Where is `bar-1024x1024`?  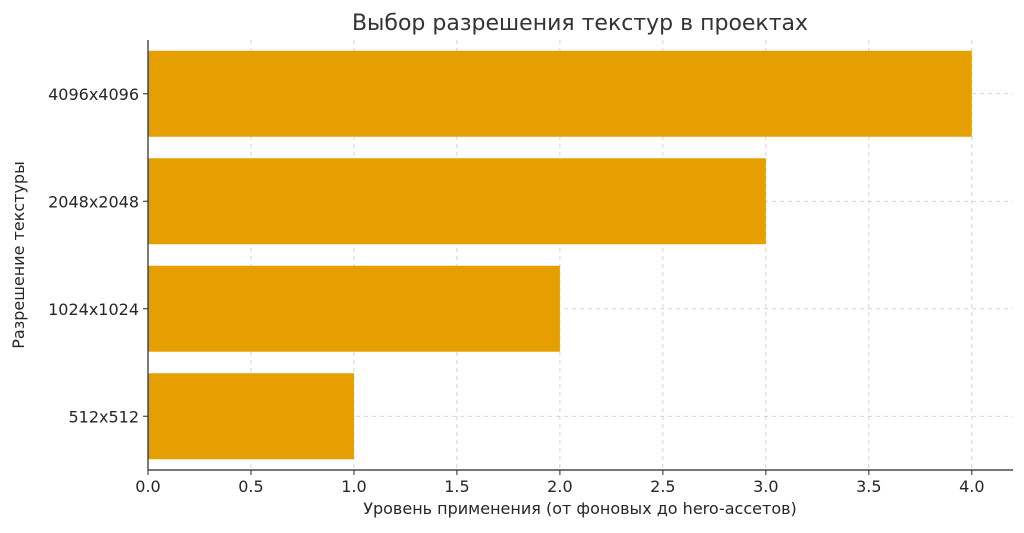 bar-1024x1024 is located at coordinates (354, 308).